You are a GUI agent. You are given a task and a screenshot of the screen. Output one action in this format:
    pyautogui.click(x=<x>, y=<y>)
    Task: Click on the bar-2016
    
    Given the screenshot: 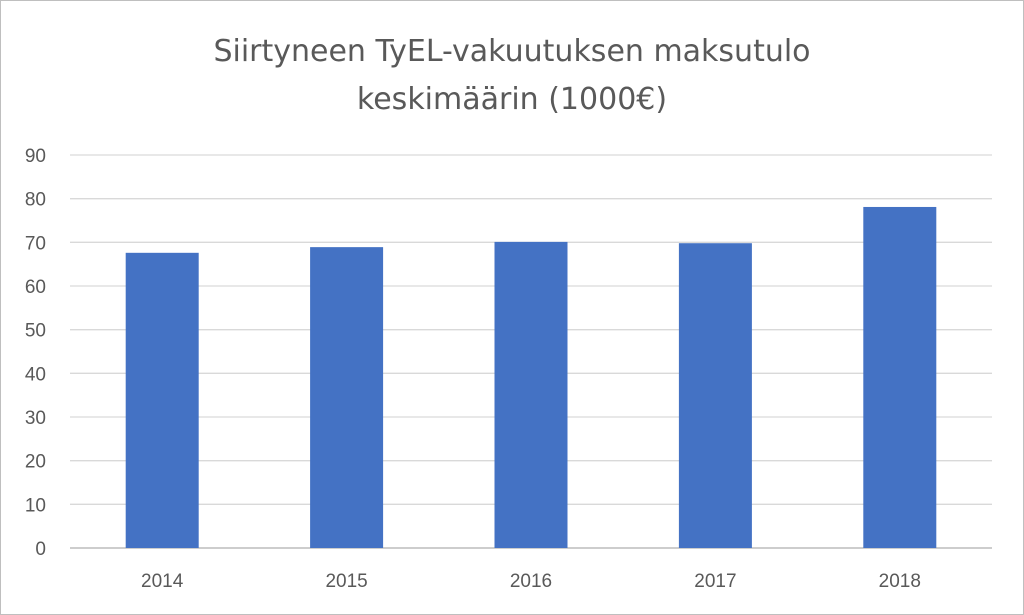 What is the action you would take?
    pyautogui.click(x=531, y=394)
    